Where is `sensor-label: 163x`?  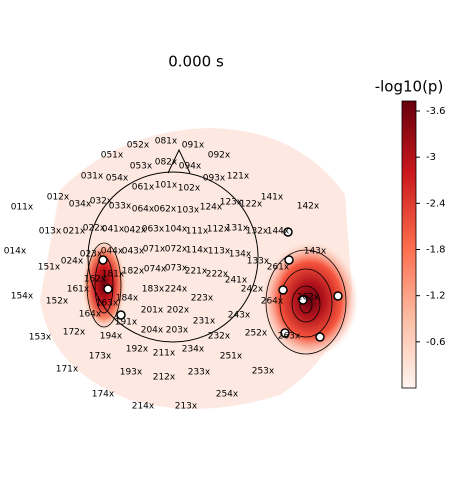 sensor-label: 163x is located at coordinates (107, 304).